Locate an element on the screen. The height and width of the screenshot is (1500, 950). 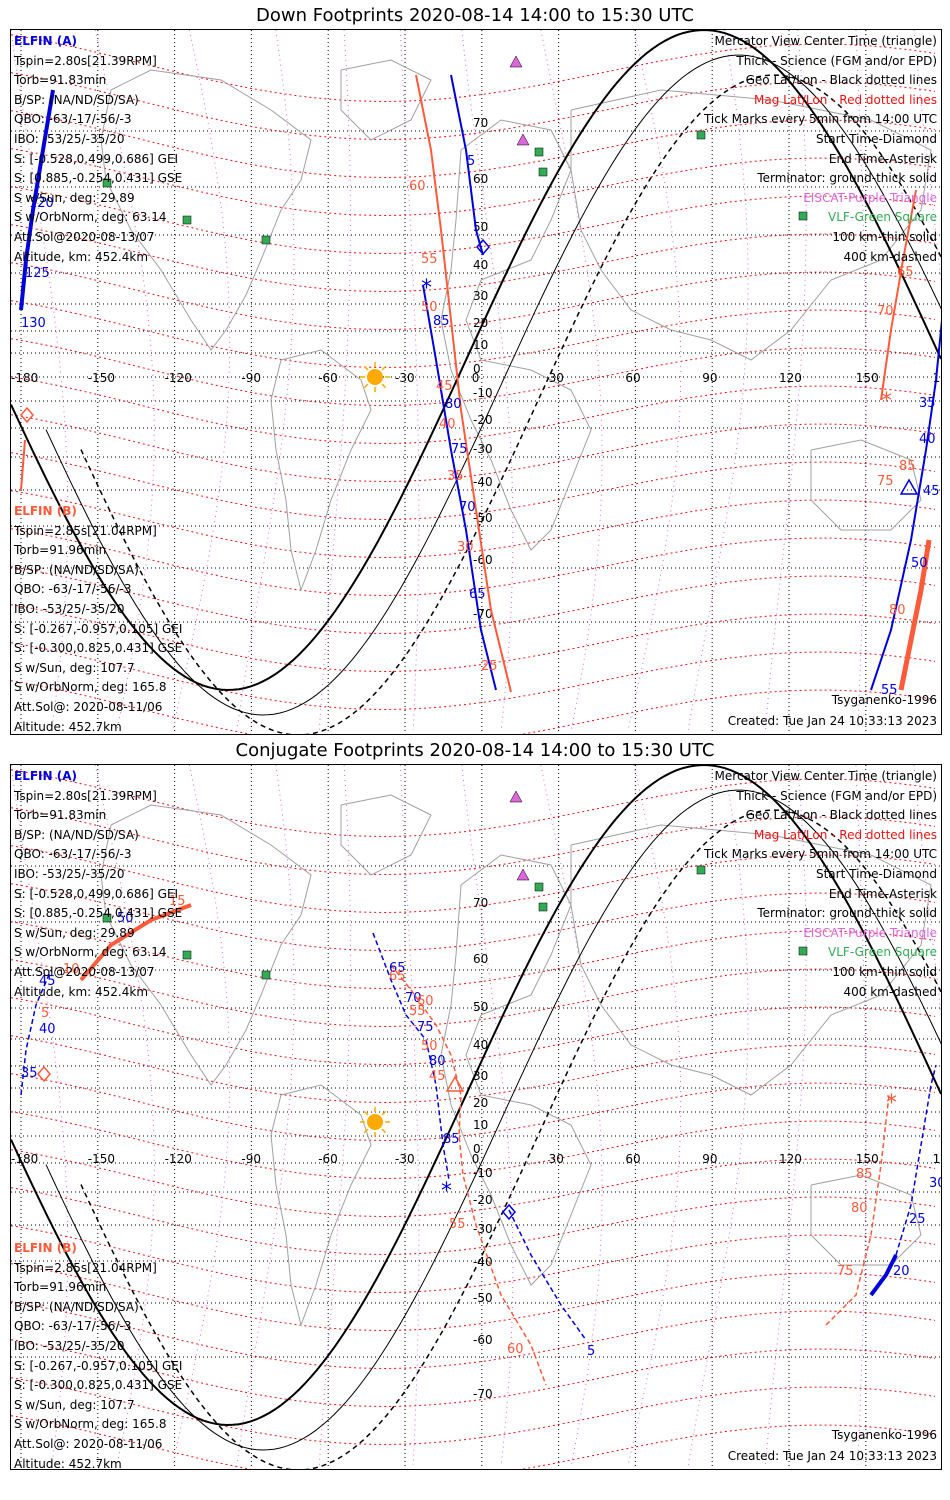
longitude-tick-label: -60 is located at coordinates (328, 1159).